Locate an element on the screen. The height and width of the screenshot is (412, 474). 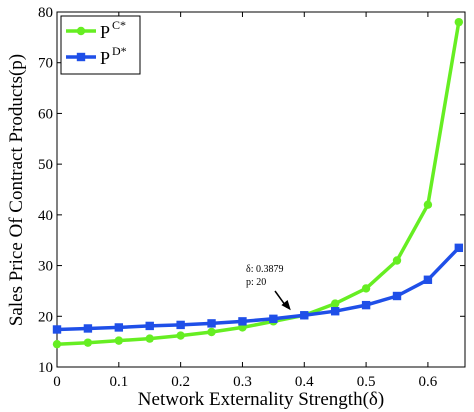
x-tick-label: 0.2 is located at coordinates (180, 382).